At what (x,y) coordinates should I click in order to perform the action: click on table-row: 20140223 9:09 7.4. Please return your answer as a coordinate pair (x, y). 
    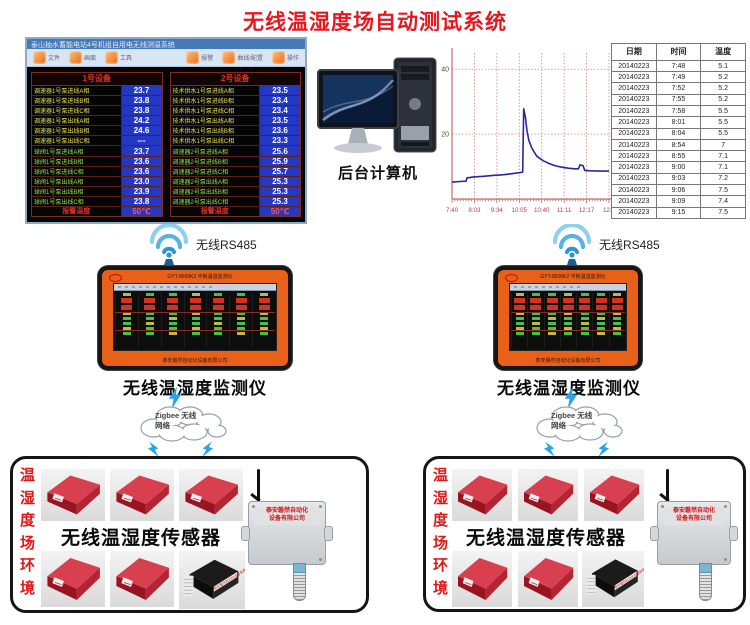
    Looking at the image, I should click on (678, 201).